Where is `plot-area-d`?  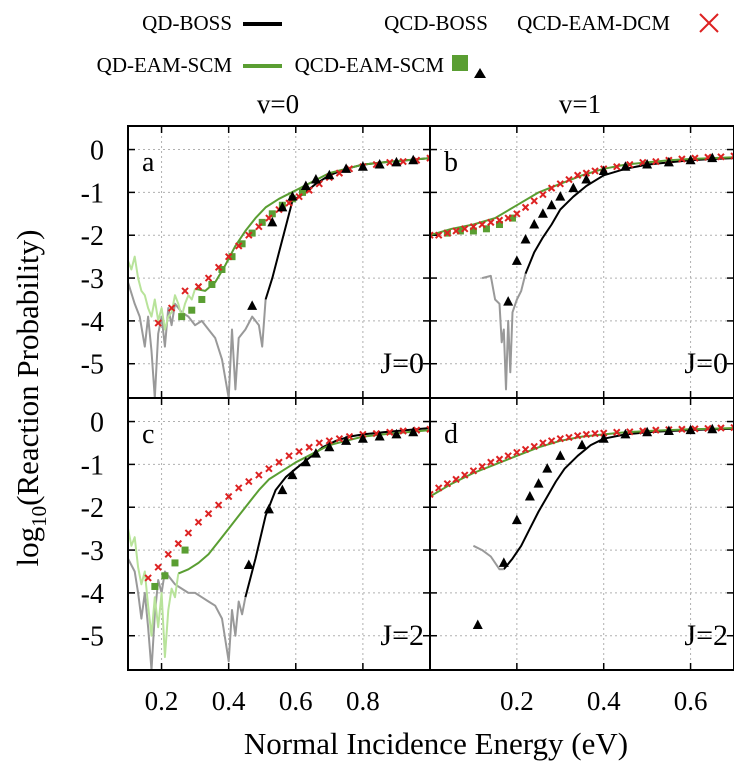 plot-area-d is located at coordinates (582, 526).